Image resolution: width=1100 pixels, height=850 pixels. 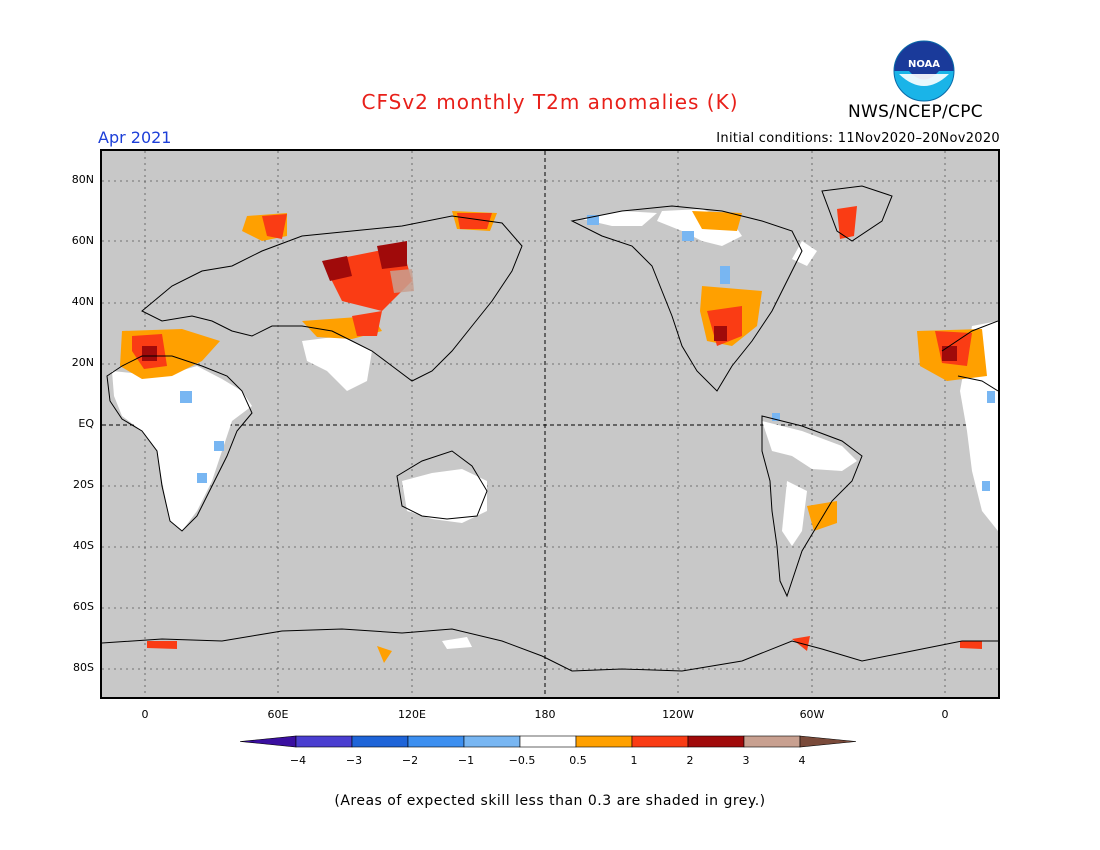 I want to click on lat-label-20n: 20N, so click(x=82, y=362).